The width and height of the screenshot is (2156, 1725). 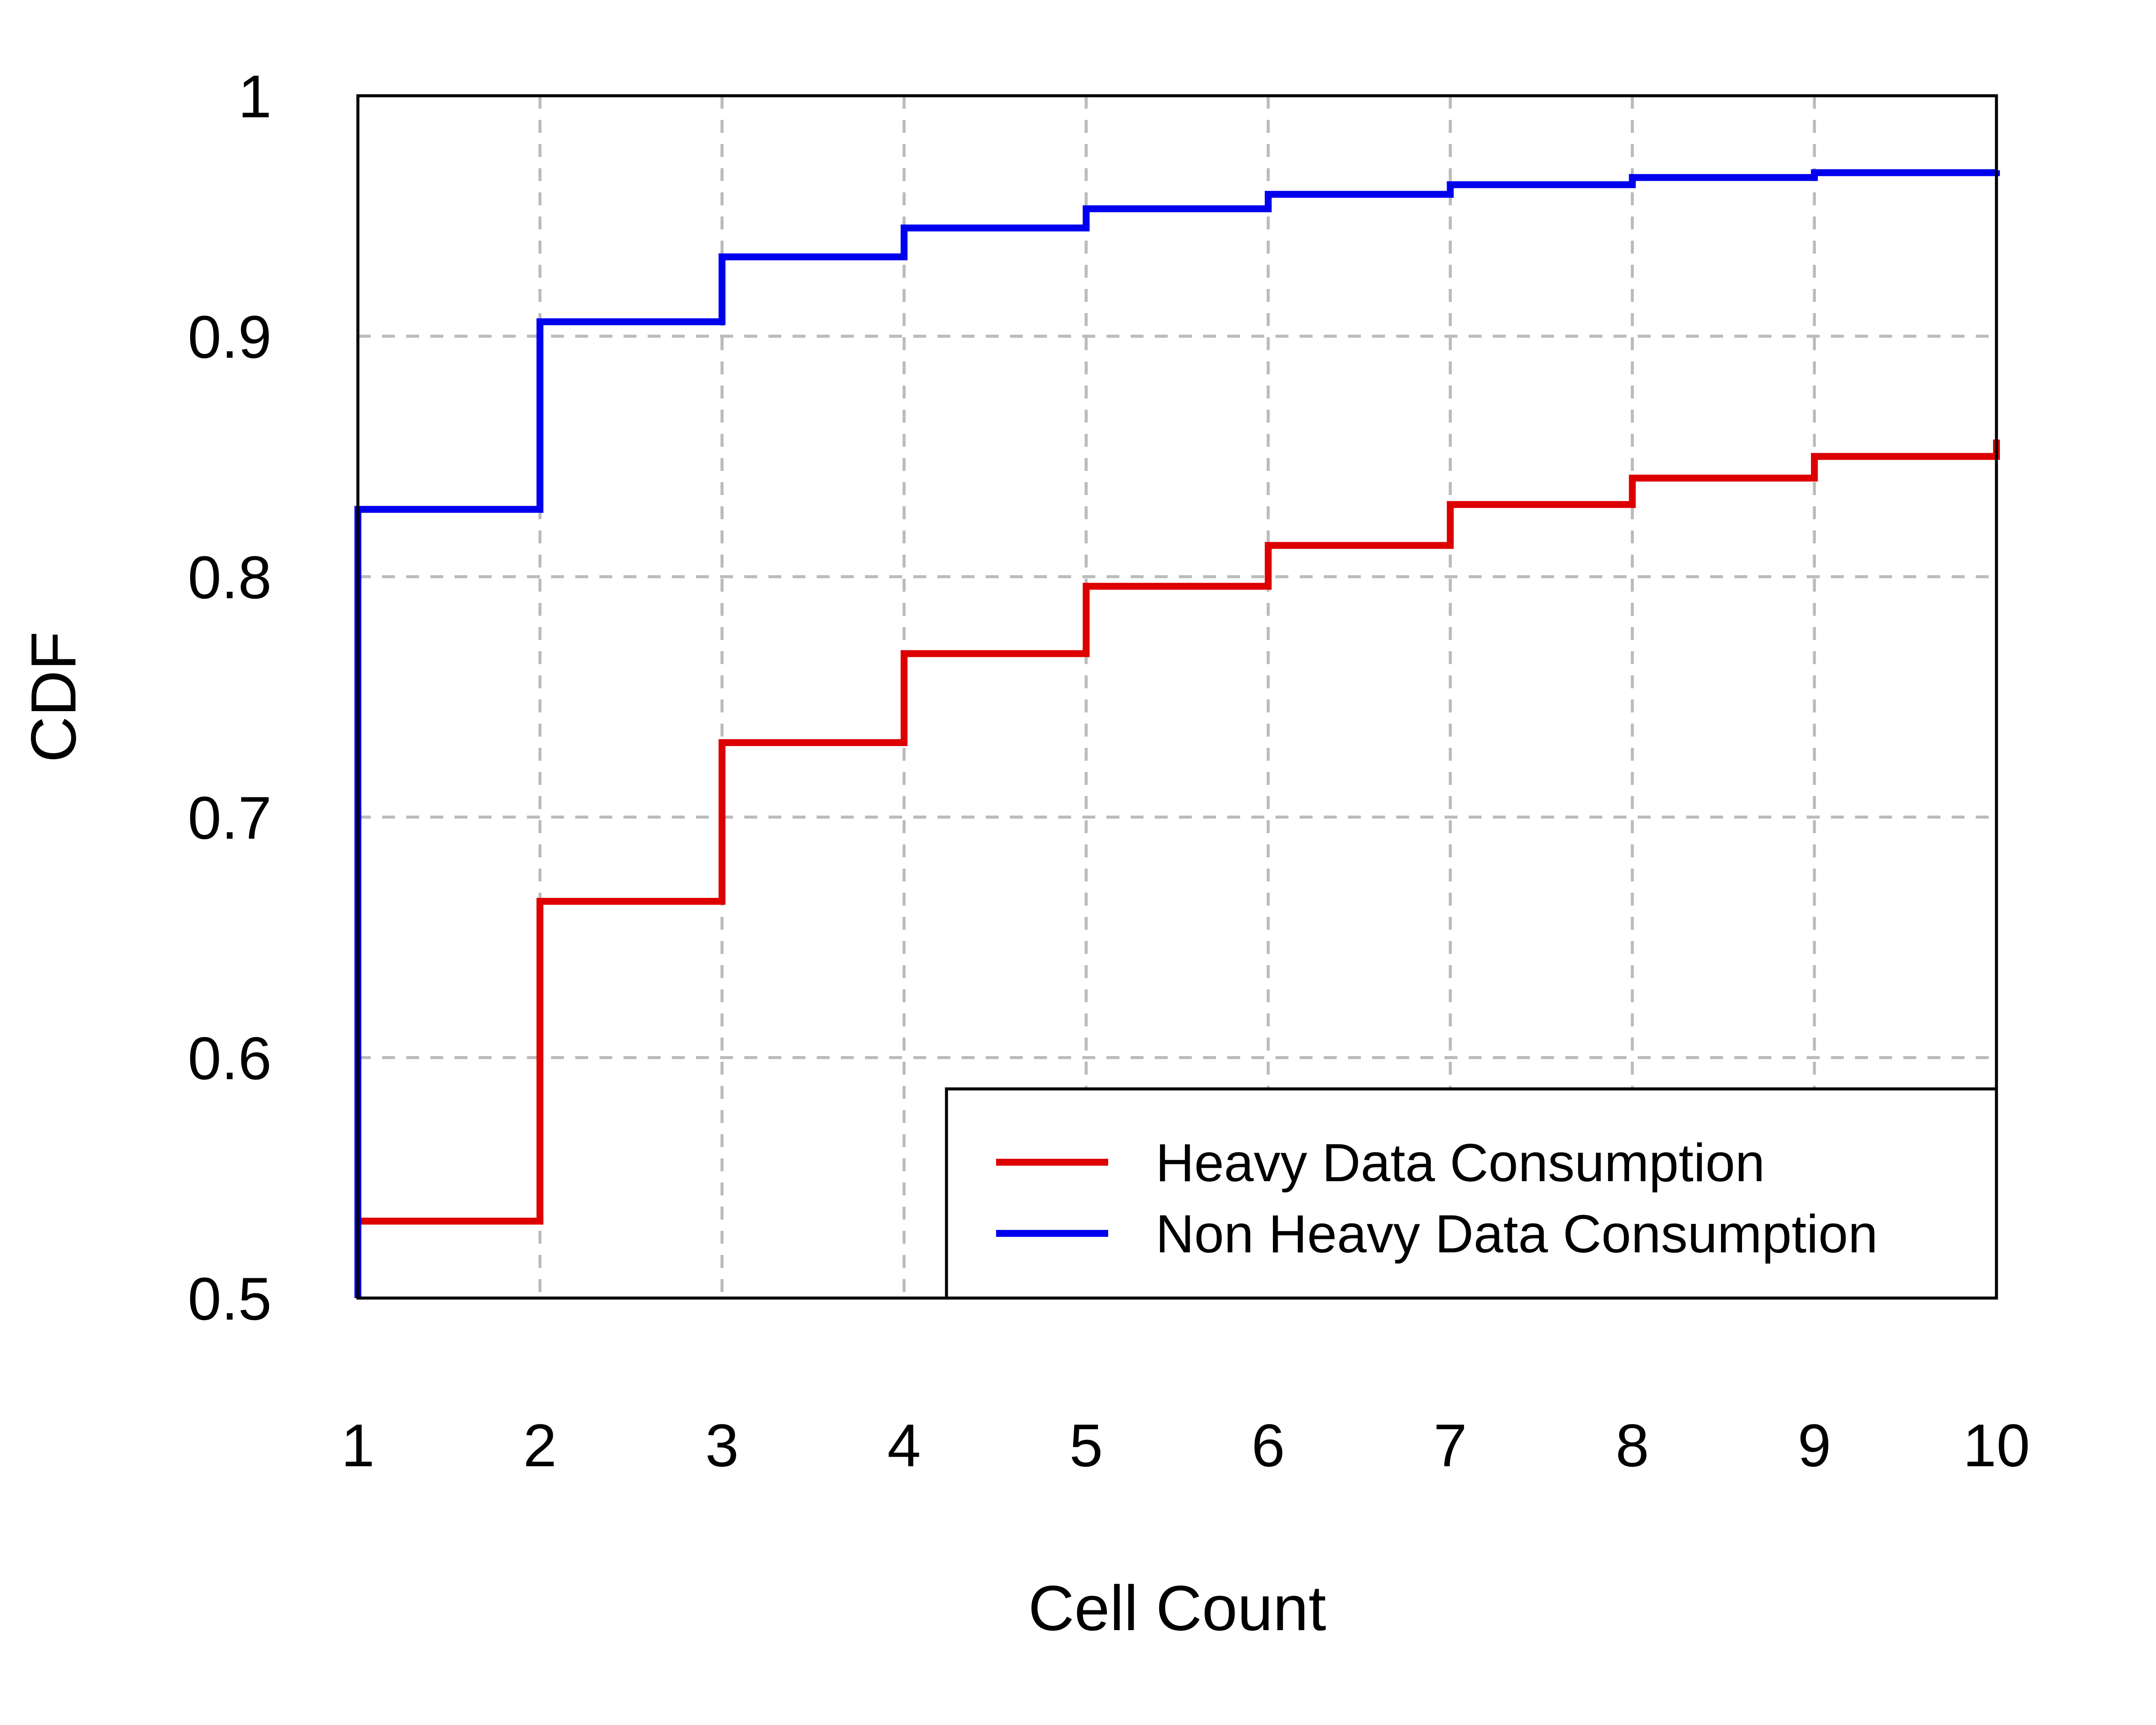 What do you see at coordinates (53, 697) in the screenshot?
I see `y-axis-label: CDF` at bounding box center [53, 697].